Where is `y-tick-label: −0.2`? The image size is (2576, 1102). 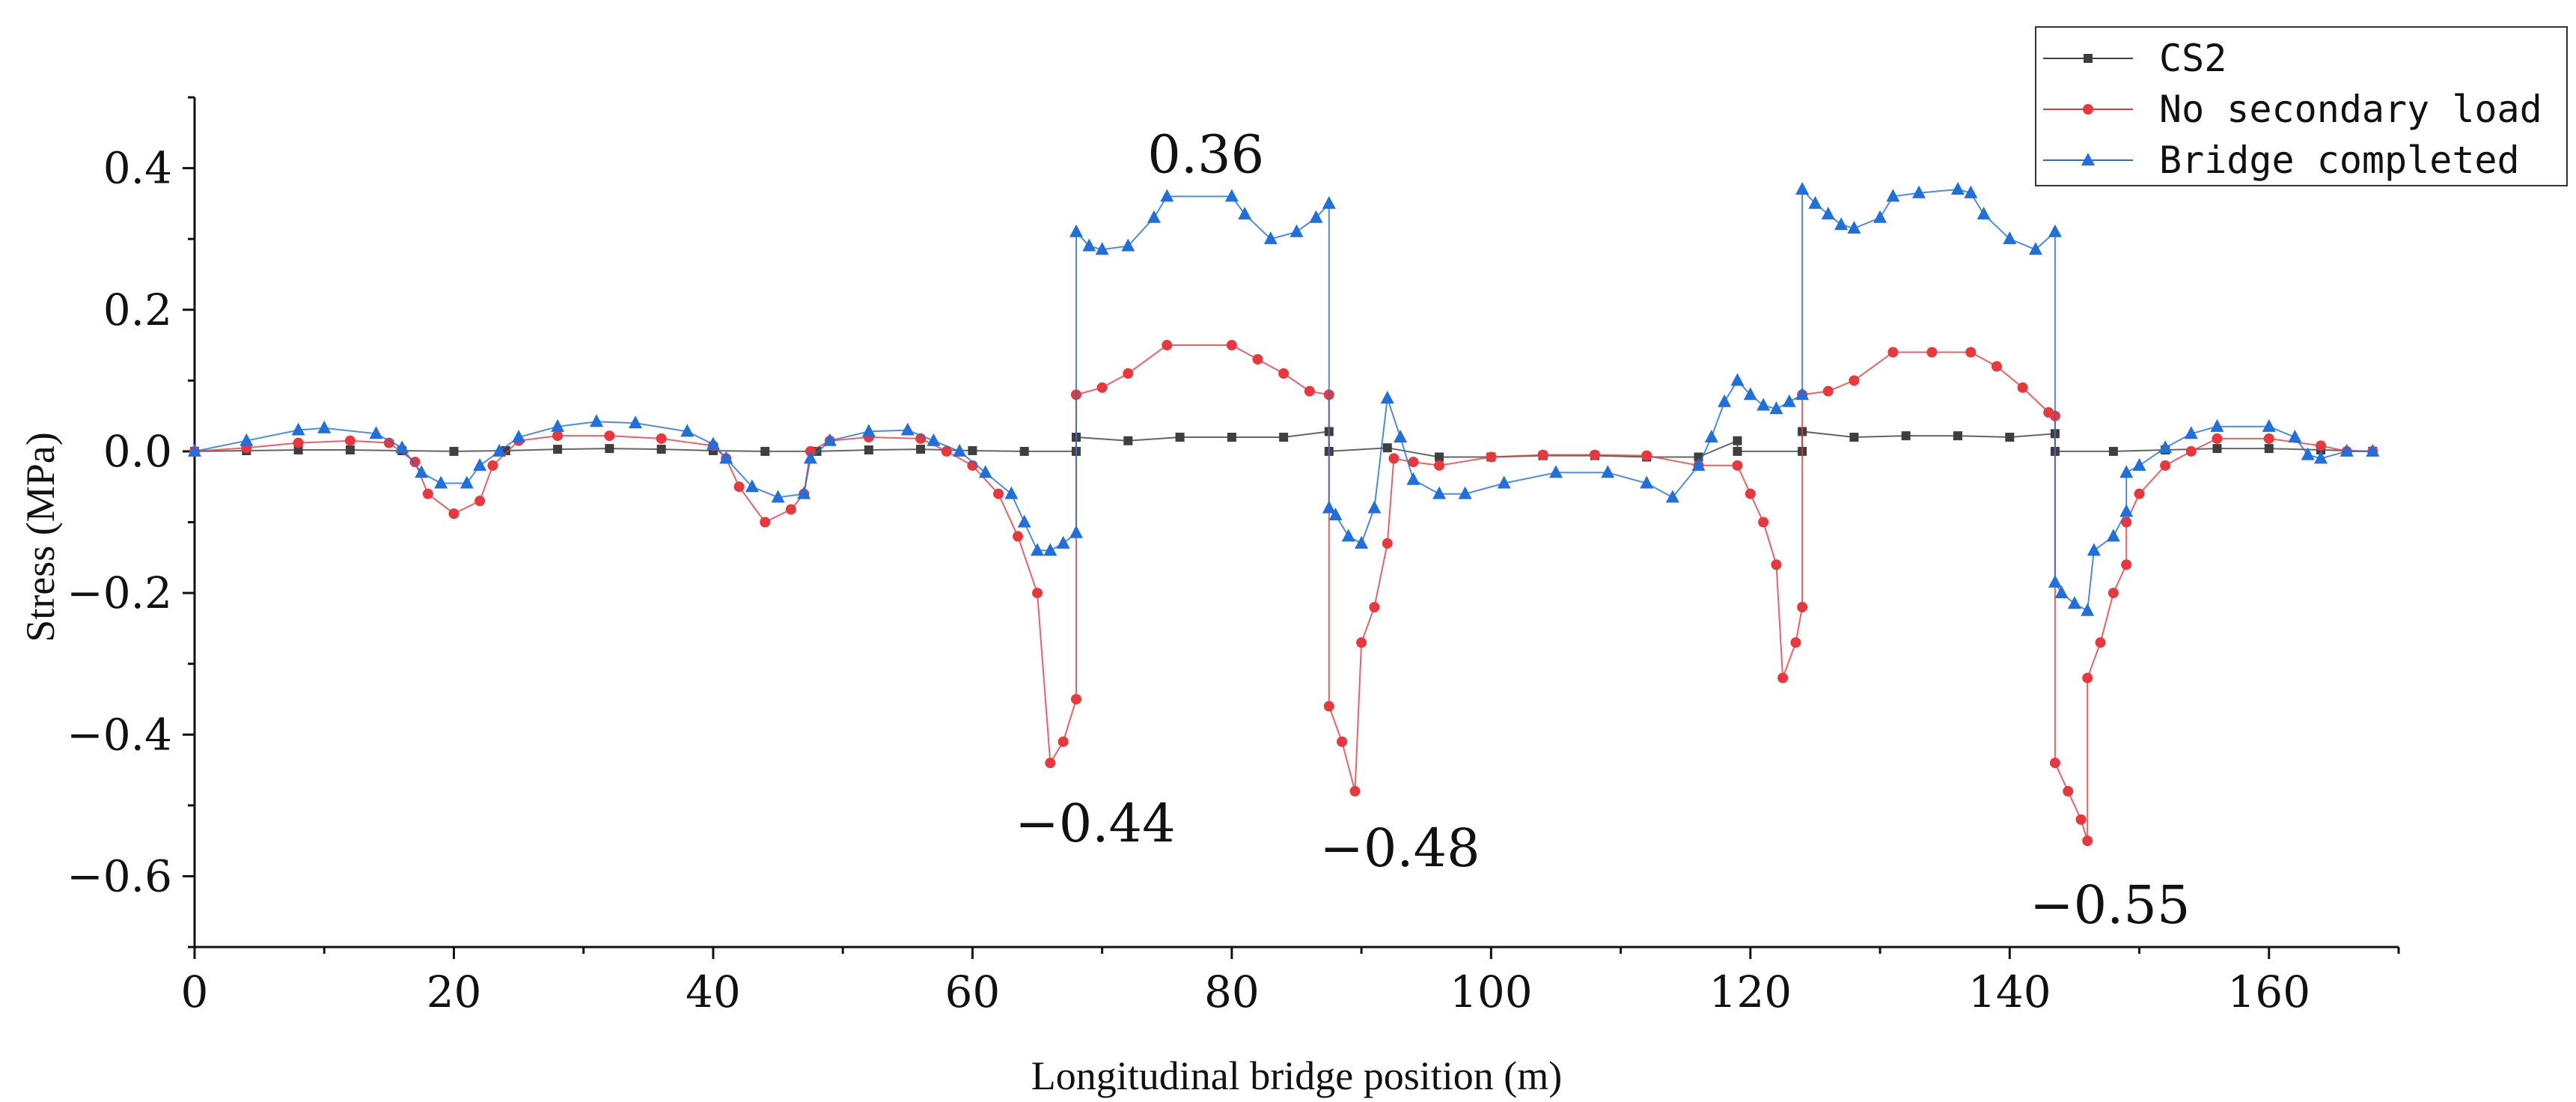
y-tick-label: −0.2 is located at coordinates (120, 592).